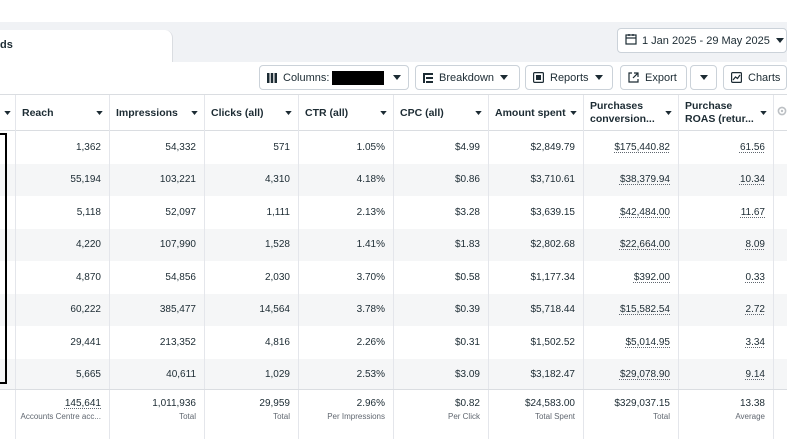 Image resolution: width=787 pixels, height=439 pixels. Describe the element at coordinates (644, 212) in the screenshot. I see `cell-value: $42,484.00` at that location.